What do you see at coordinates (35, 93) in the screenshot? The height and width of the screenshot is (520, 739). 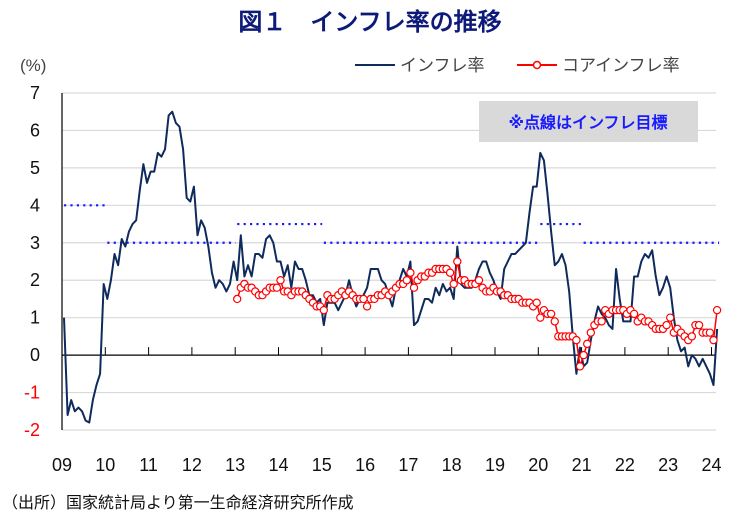 I see `y-tick-label: 7` at bounding box center [35, 93].